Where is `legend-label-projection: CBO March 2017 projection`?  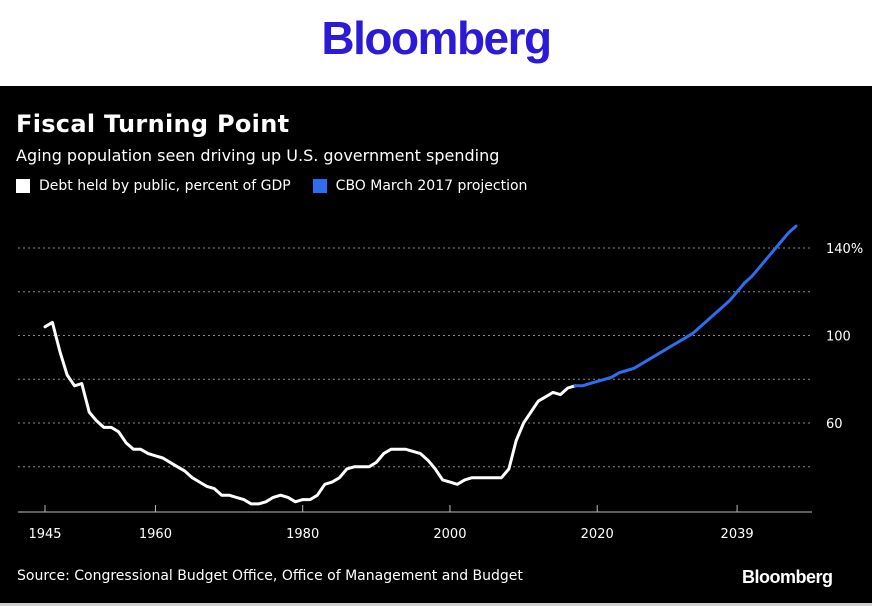
legend-label-projection: CBO March 2017 projection is located at coordinates (431, 186).